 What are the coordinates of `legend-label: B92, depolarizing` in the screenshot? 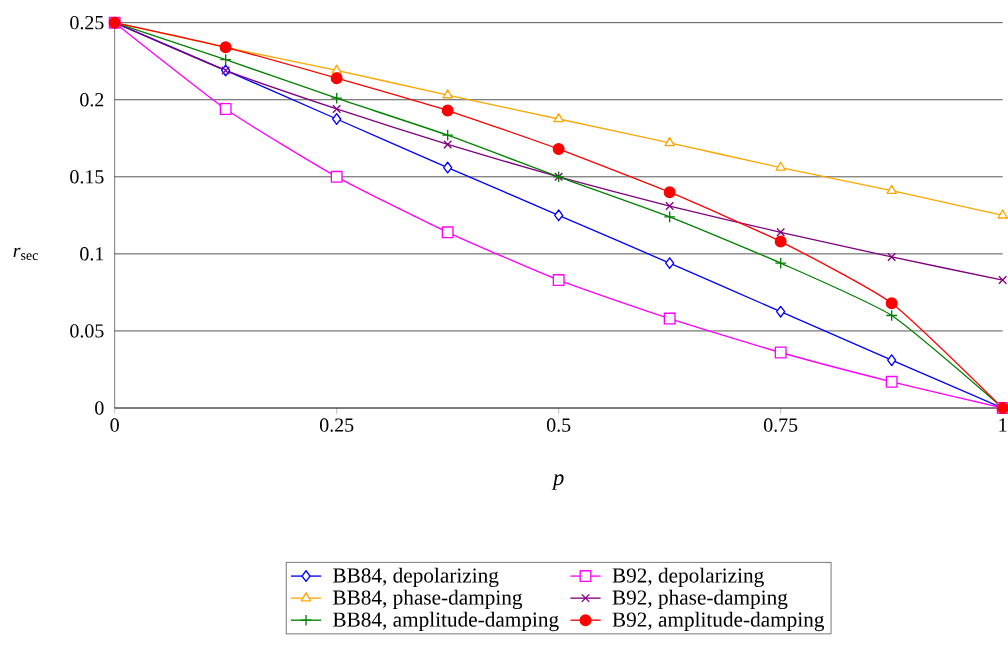 It's located at (688, 577).